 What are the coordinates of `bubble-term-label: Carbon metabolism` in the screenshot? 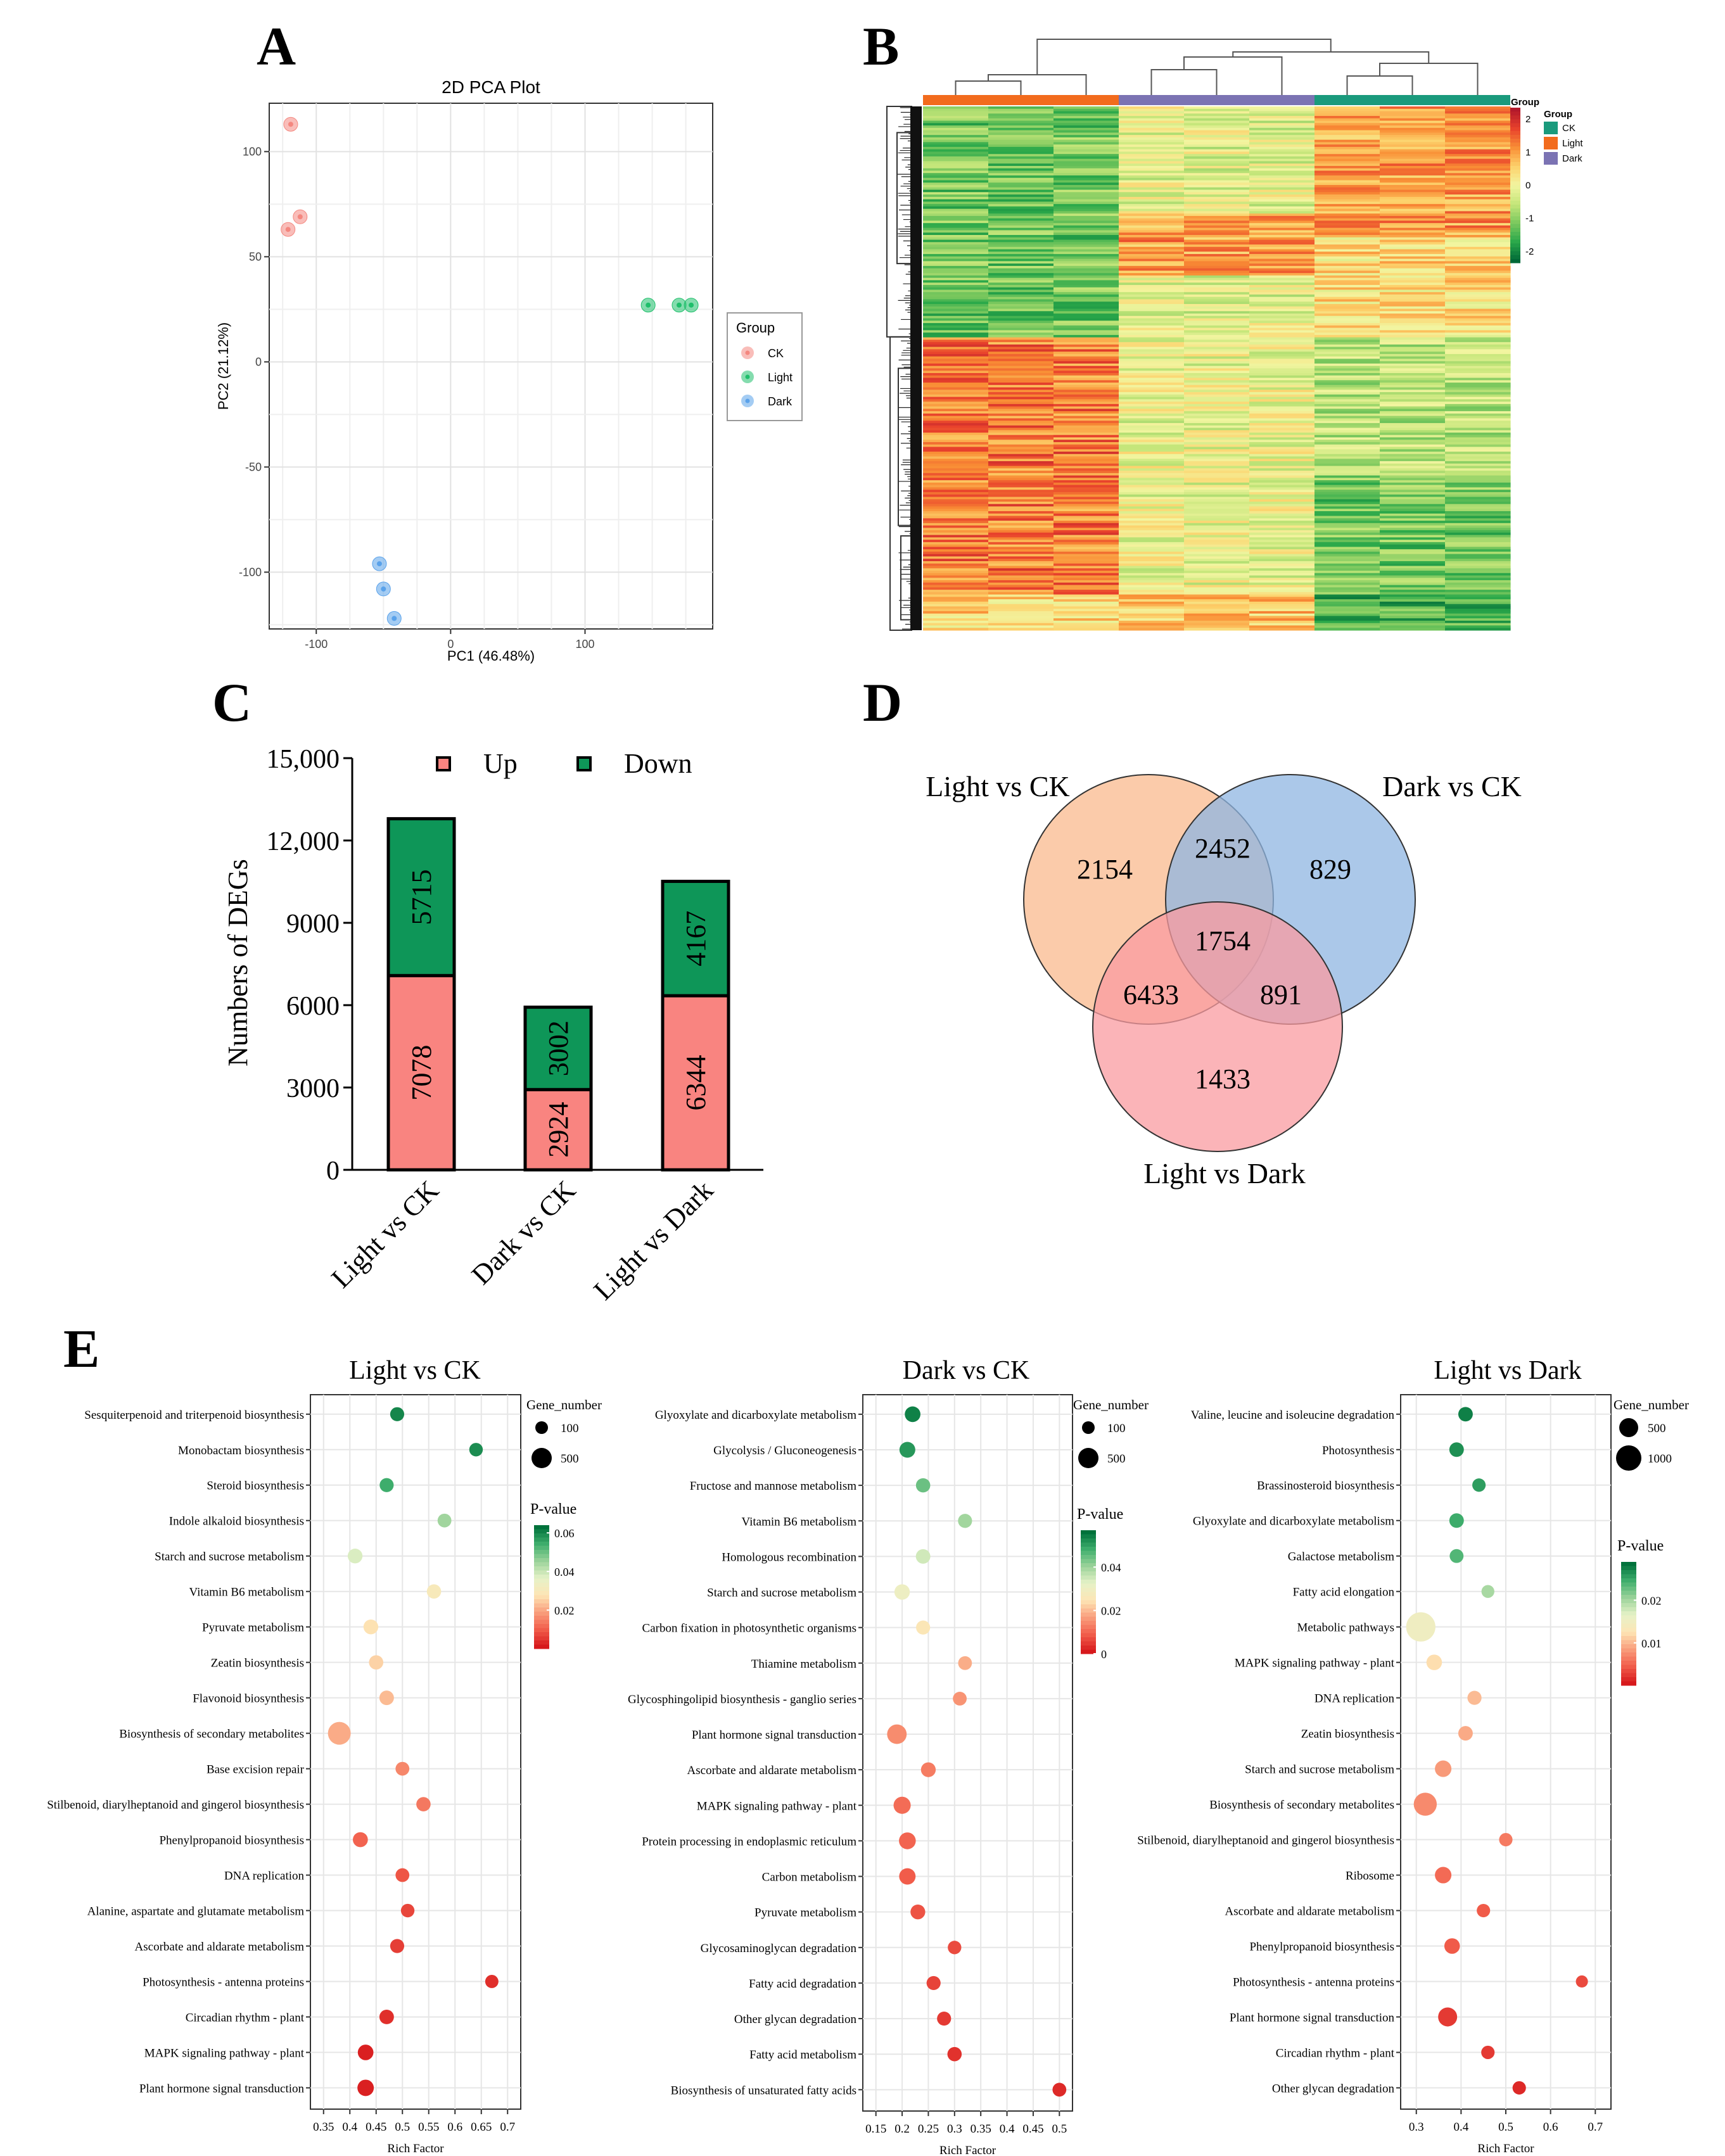 It's located at (809, 1878).